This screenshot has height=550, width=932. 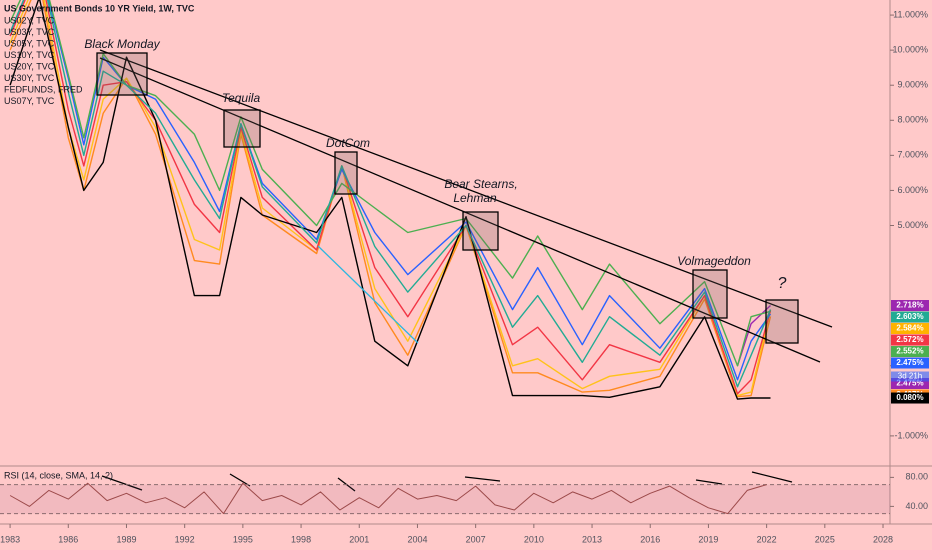 What do you see at coordinates (29, 43) in the screenshot?
I see `legend-entry: US05Y, TVC` at bounding box center [29, 43].